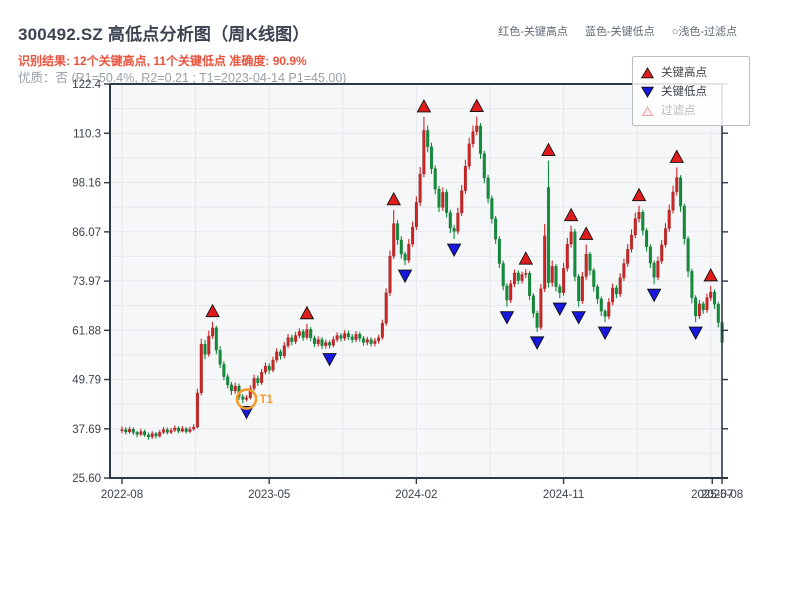 The height and width of the screenshot is (600, 800). Describe the element at coordinates (678, 110) in the screenshot. I see `legend-label: 过滤点` at that location.